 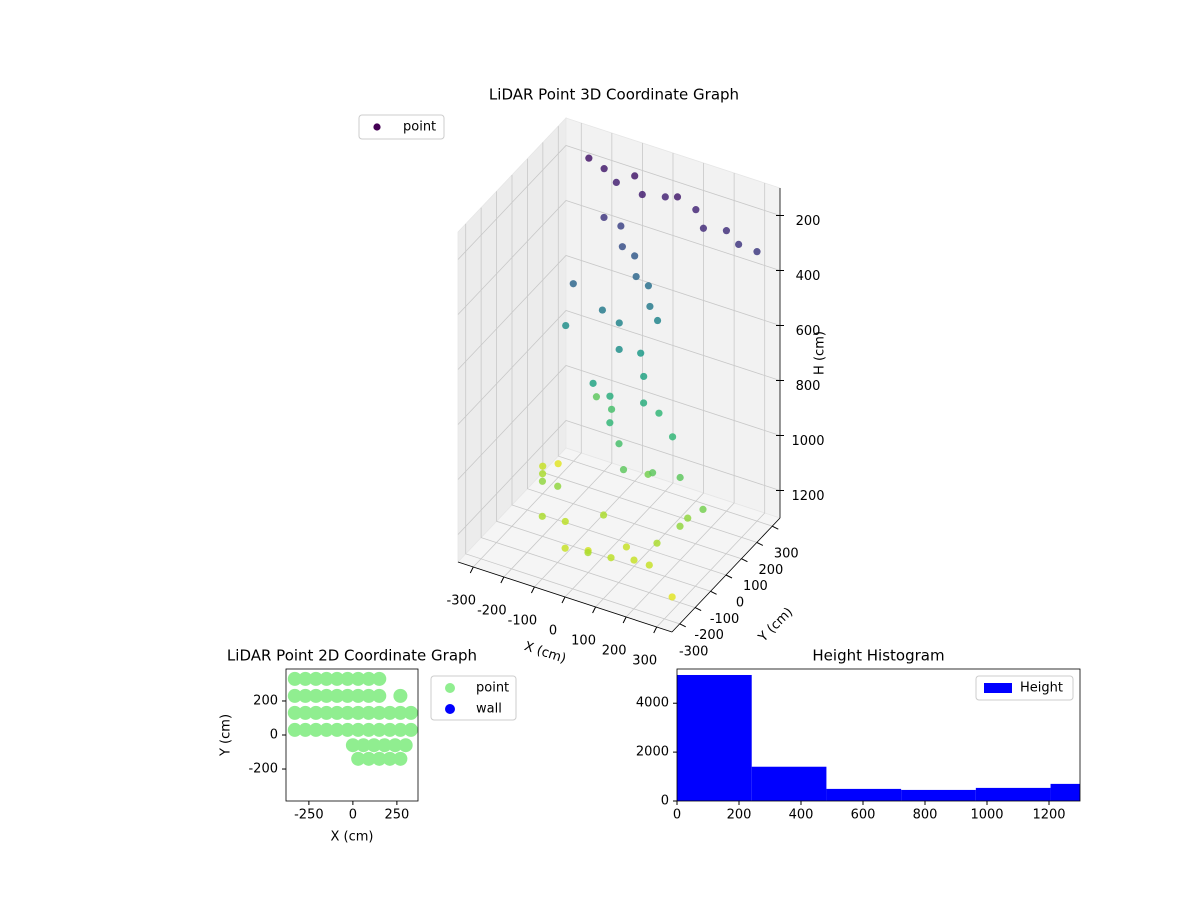 I want to click on z-tick-label: 800, so click(x=808, y=386).